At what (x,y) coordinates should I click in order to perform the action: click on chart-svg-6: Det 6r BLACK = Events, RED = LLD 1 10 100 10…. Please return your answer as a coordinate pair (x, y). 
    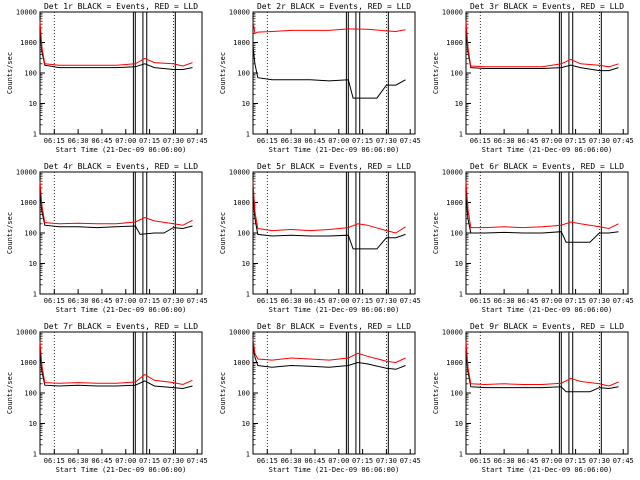
    Looking at the image, I should click on (533, 238).